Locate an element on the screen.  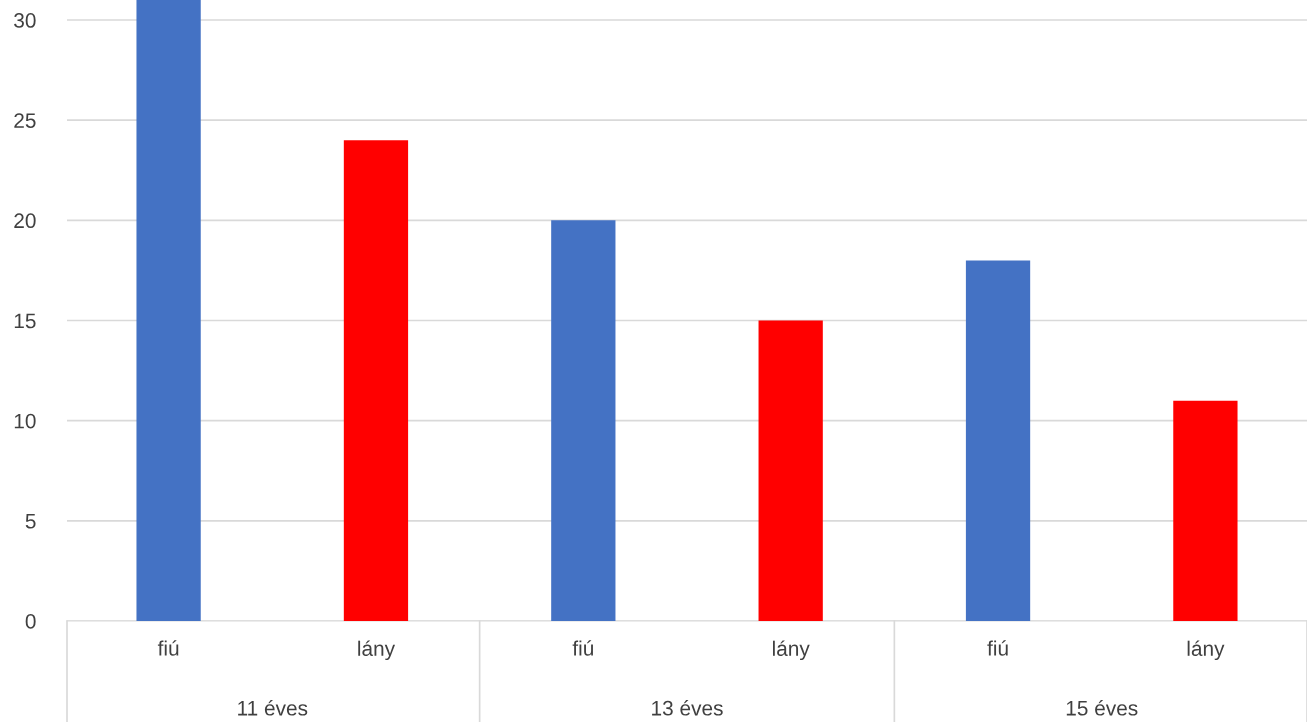
y-tick-label: 25 is located at coordinates (25, 120).